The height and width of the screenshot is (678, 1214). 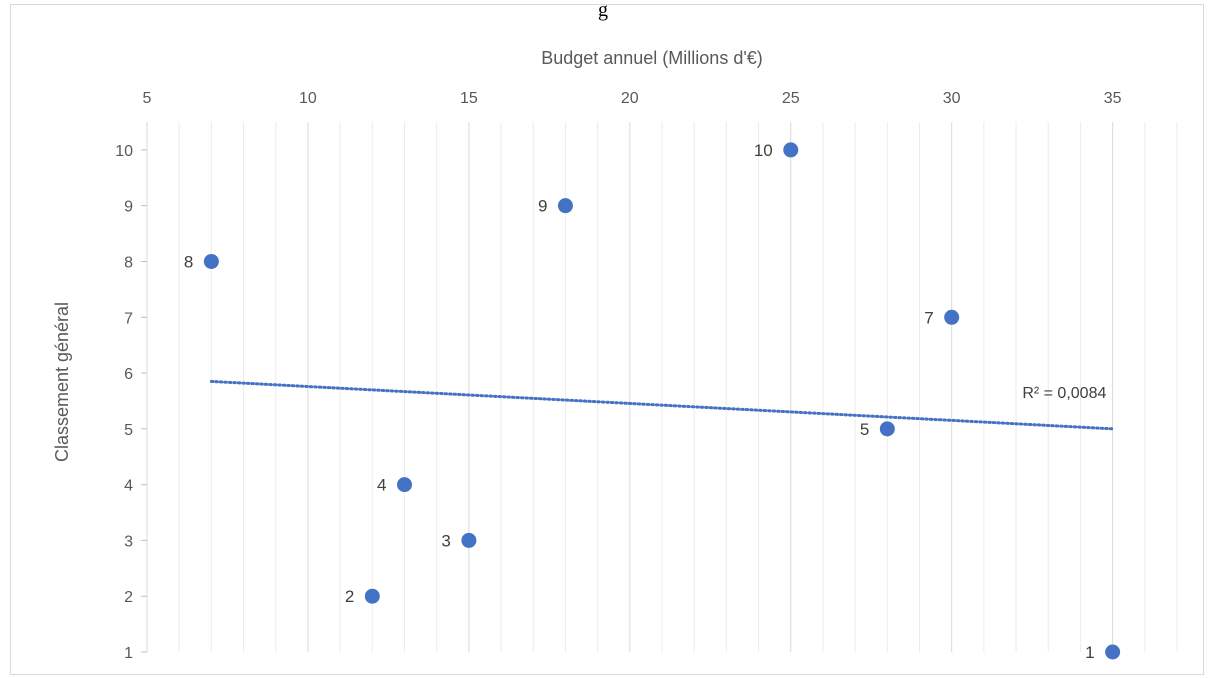 What do you see at coordinates (124, 151) in the screenshot?
I see `y-tick-label: 10` at bounding box center [124, 151].